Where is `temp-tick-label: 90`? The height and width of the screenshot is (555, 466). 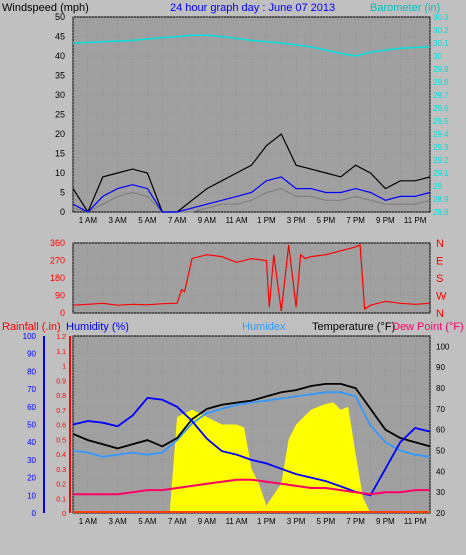 temp-tick-label: 90 is located at coordinates (440, 367).